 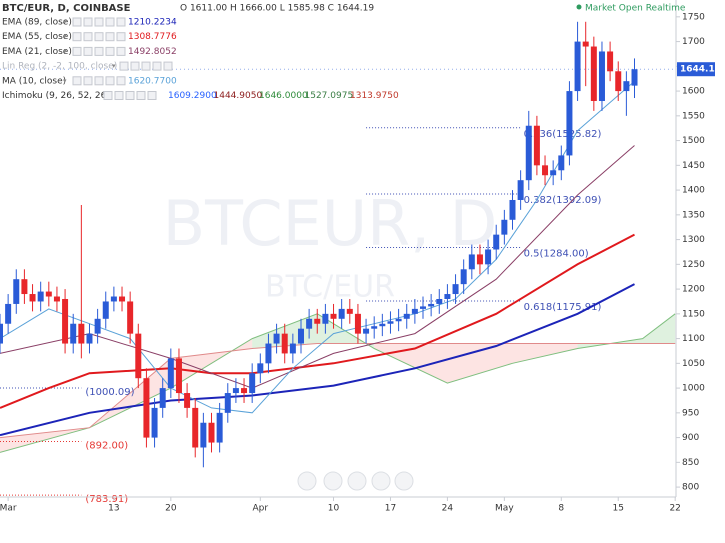 I want to click on y-tick-label: 900, so click(x=690, y=438).